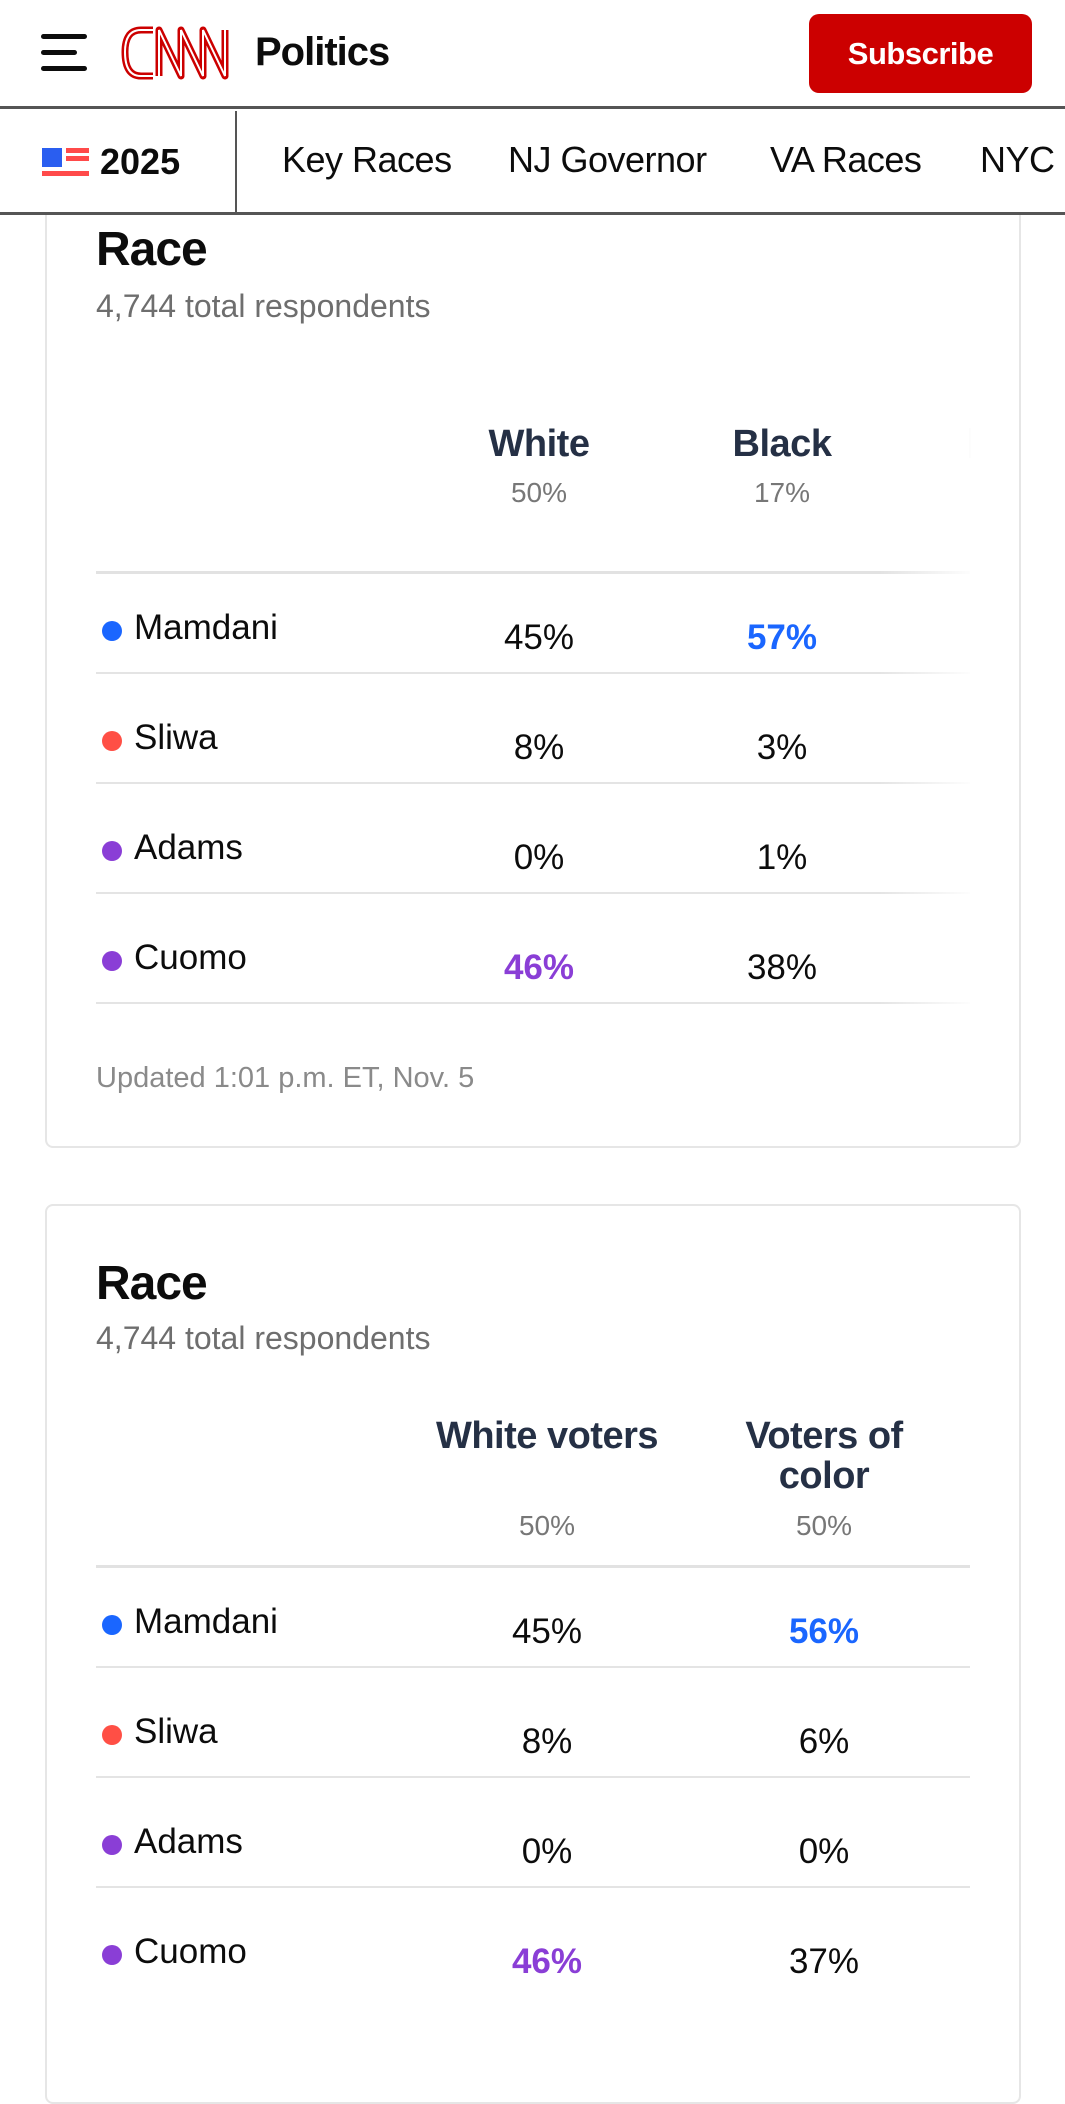 The image size is (1065, 2104). Describe the element at coordinates (547, 1436) in the screenshot. I see `column-header: White voters` at that location.